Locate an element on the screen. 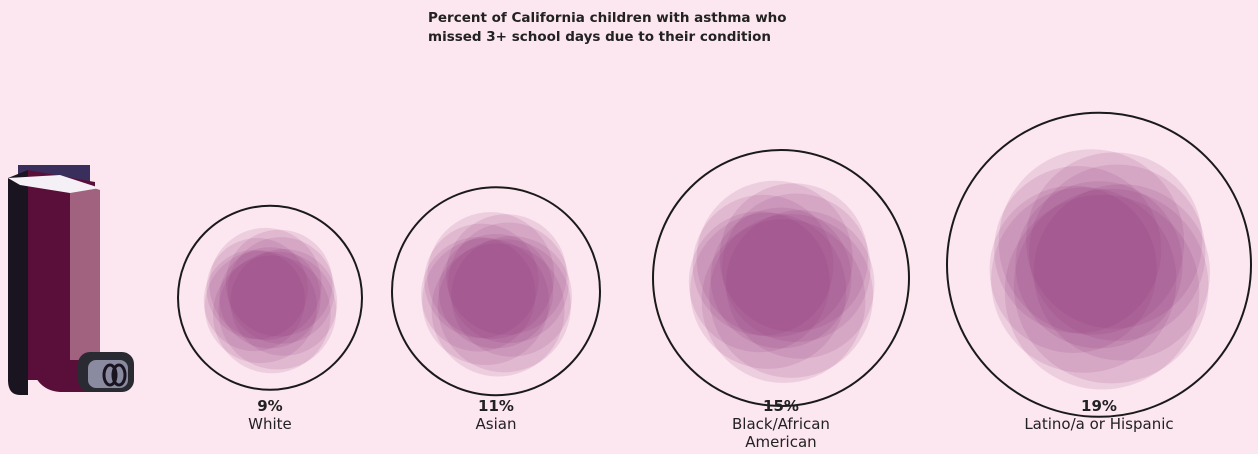 Image resolution: width=1258 pixels, height=454 pixels. bubble-label: 15% Black/African American is located at coordinates (781, 424).